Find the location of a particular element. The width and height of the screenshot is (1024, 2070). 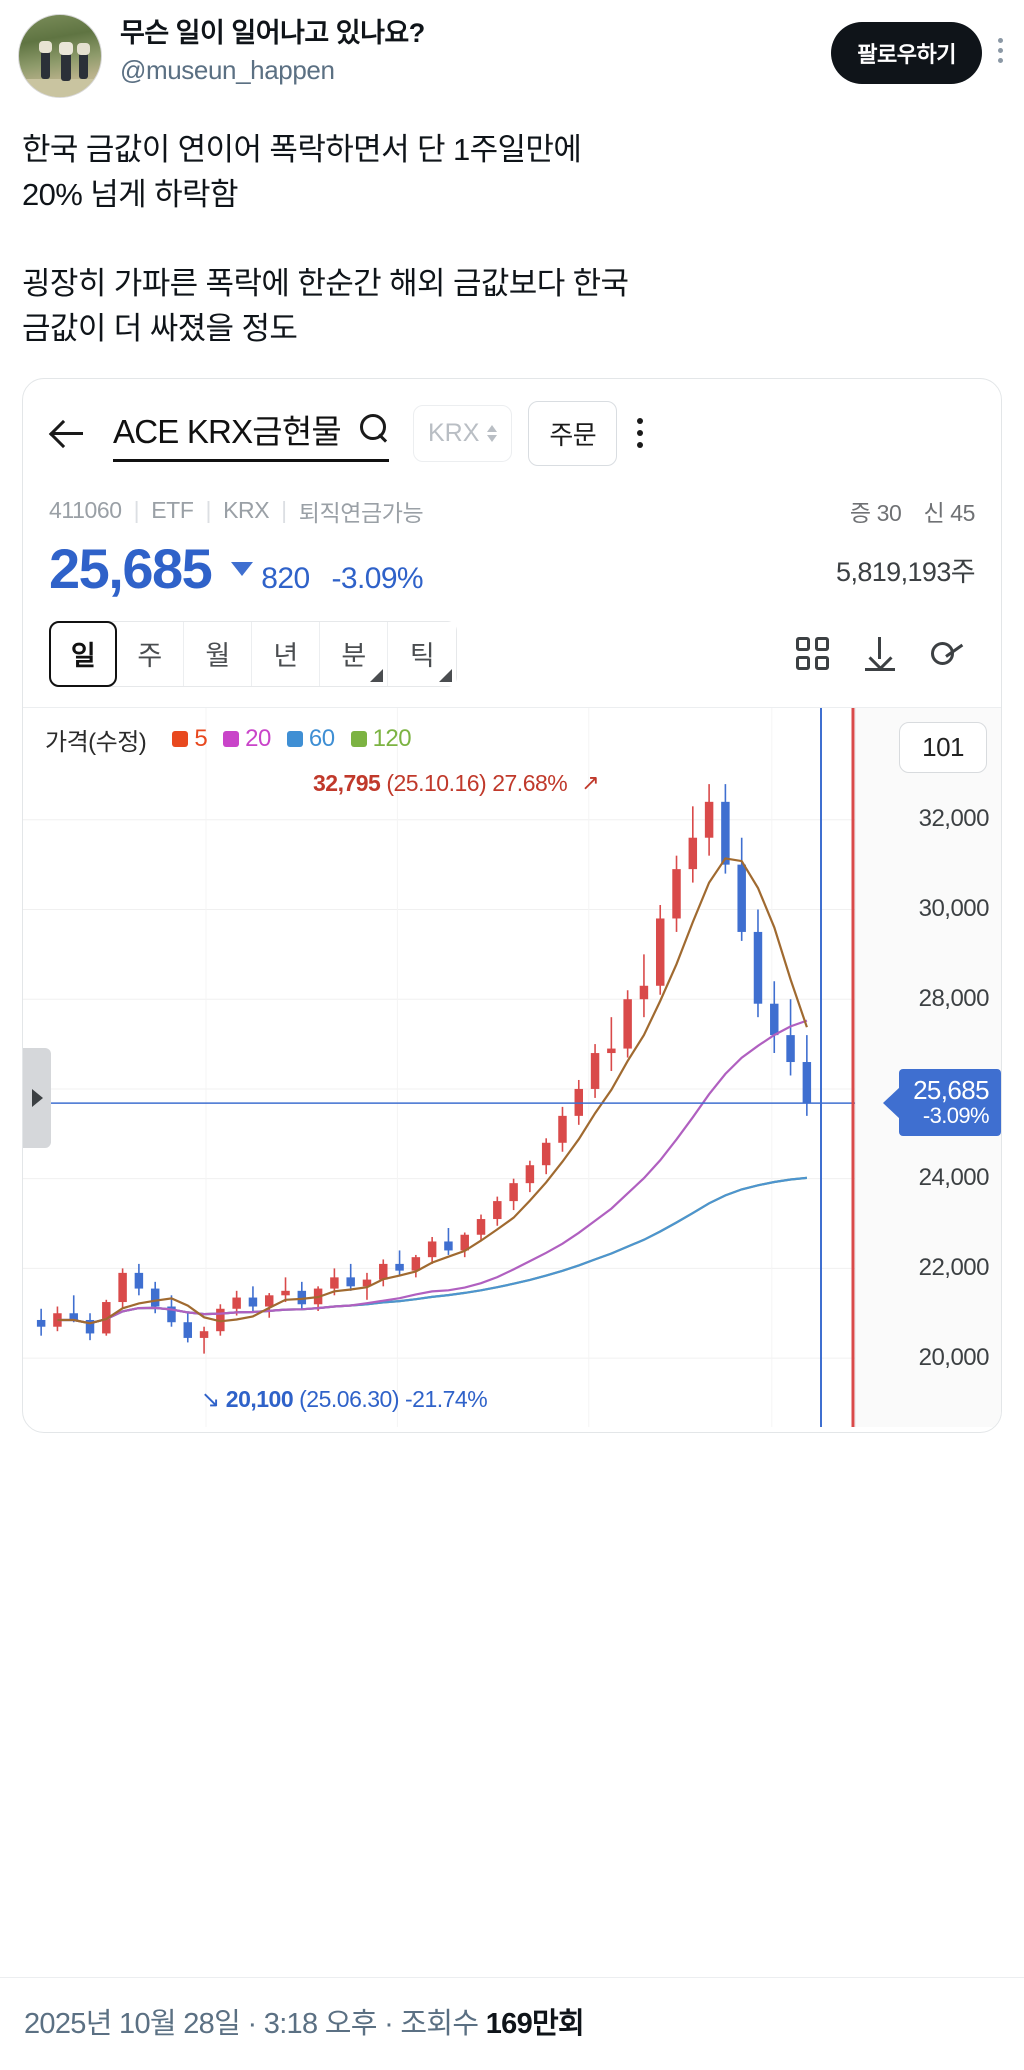

tab-year: 년 is located at coordinates (286, 653).